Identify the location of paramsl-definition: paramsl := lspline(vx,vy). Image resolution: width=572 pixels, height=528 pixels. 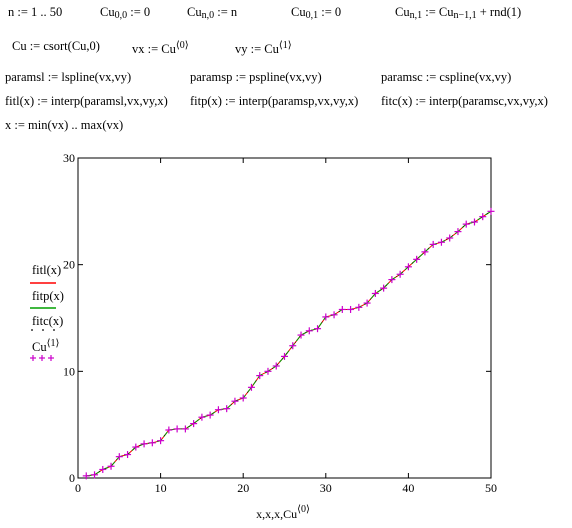
(68, 77).